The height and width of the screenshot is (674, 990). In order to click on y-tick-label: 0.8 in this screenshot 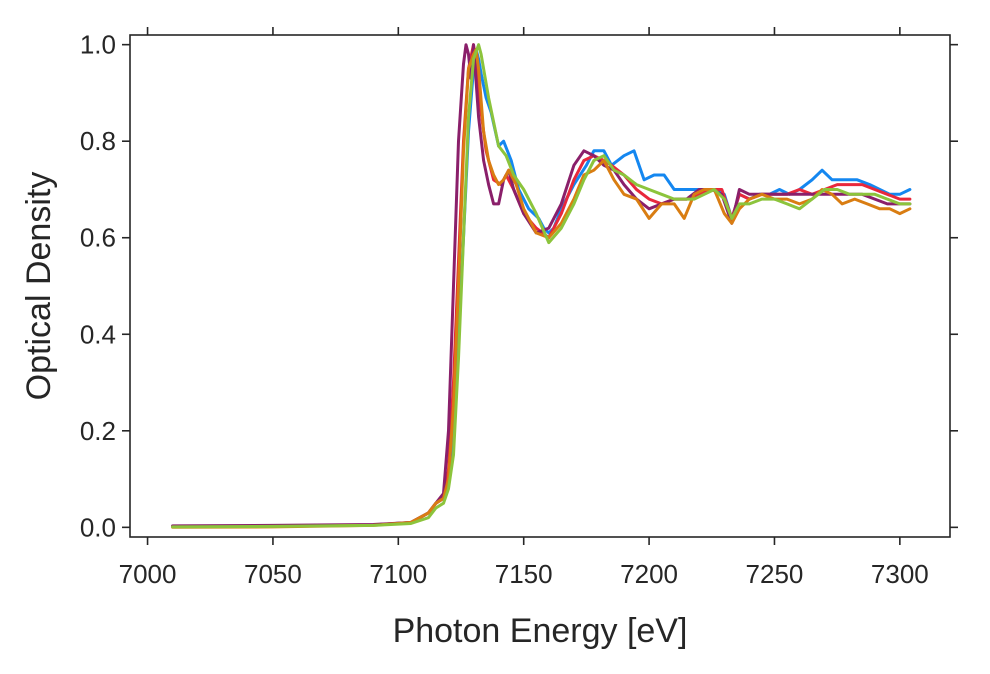, I will do `click(98, 141)`.